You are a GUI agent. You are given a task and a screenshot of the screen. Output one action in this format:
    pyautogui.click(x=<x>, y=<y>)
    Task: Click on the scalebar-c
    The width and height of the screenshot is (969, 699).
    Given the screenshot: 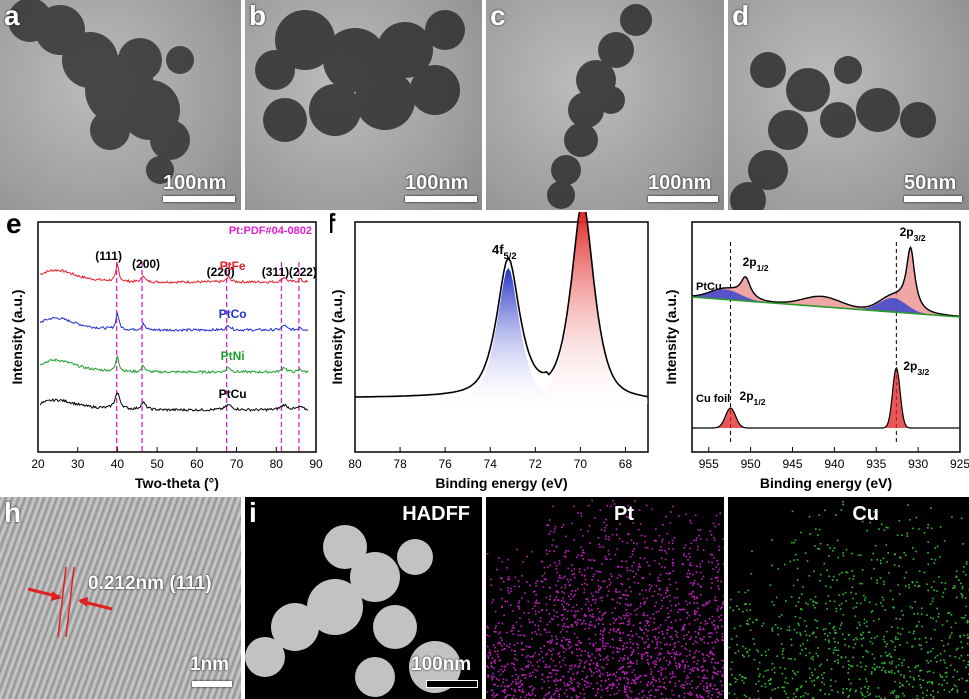 What is the action you would take?
    pyautogui.click(x=683, y=199)
    